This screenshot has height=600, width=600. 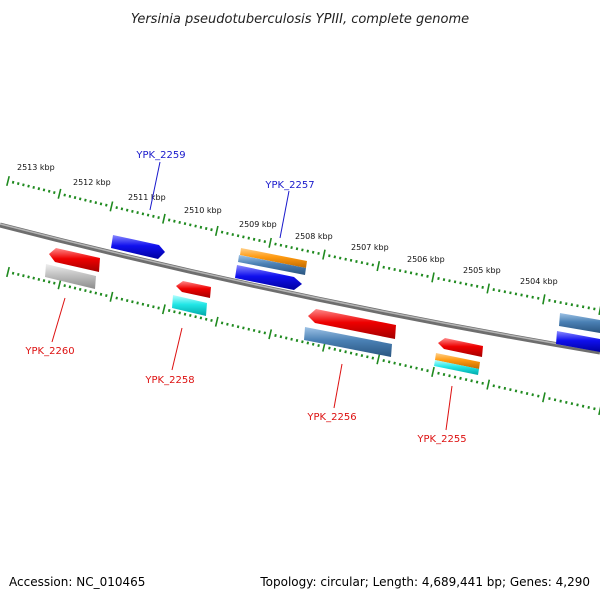 What do you see at coordinates (284, 214) in the screenshot?
I see `gene-leader-line` at bounding box center [284, 214].